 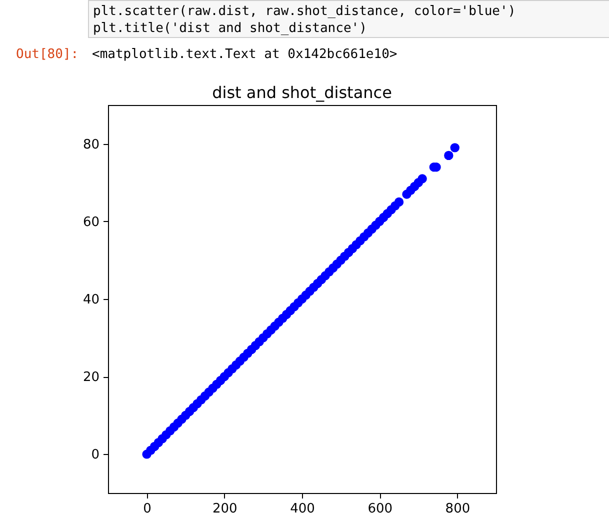 I want to click on text: <matplotlib.text.Text at 0x142bc661e10>, so click(x=245, y=54).